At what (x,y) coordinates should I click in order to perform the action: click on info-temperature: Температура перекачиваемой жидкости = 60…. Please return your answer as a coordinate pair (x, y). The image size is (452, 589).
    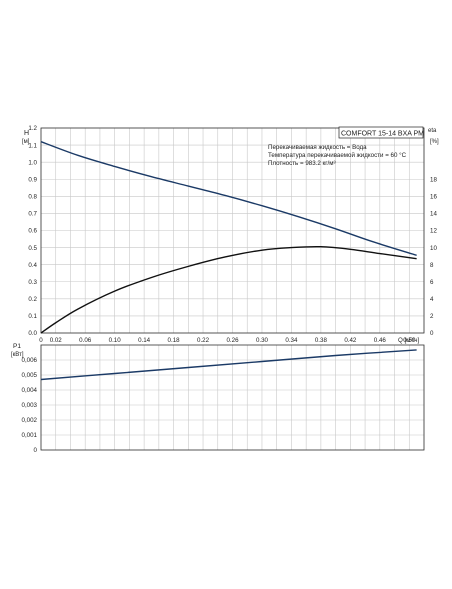
    Looking at the image, I should click on (337, 155).